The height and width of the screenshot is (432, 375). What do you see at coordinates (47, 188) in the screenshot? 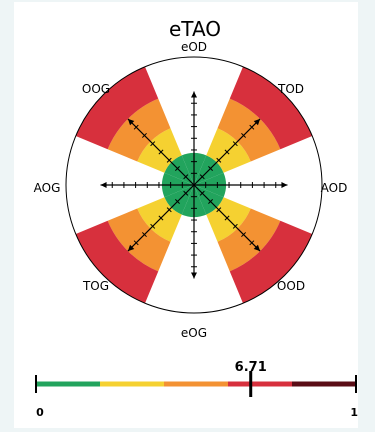
I see `direction-label-aog: AOG` at bounding box center [47, 188].